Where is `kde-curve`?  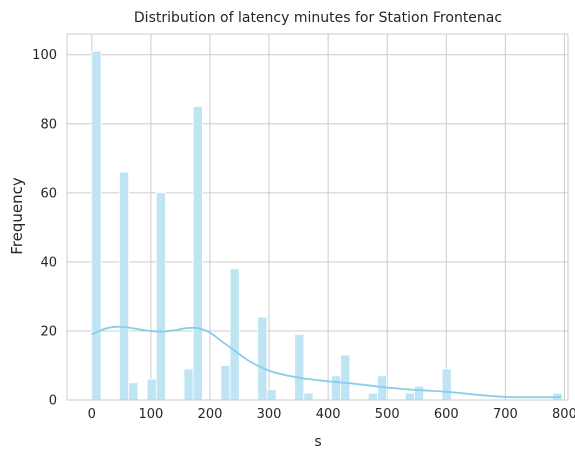
kde-curve is located at coordinates (326, 362).